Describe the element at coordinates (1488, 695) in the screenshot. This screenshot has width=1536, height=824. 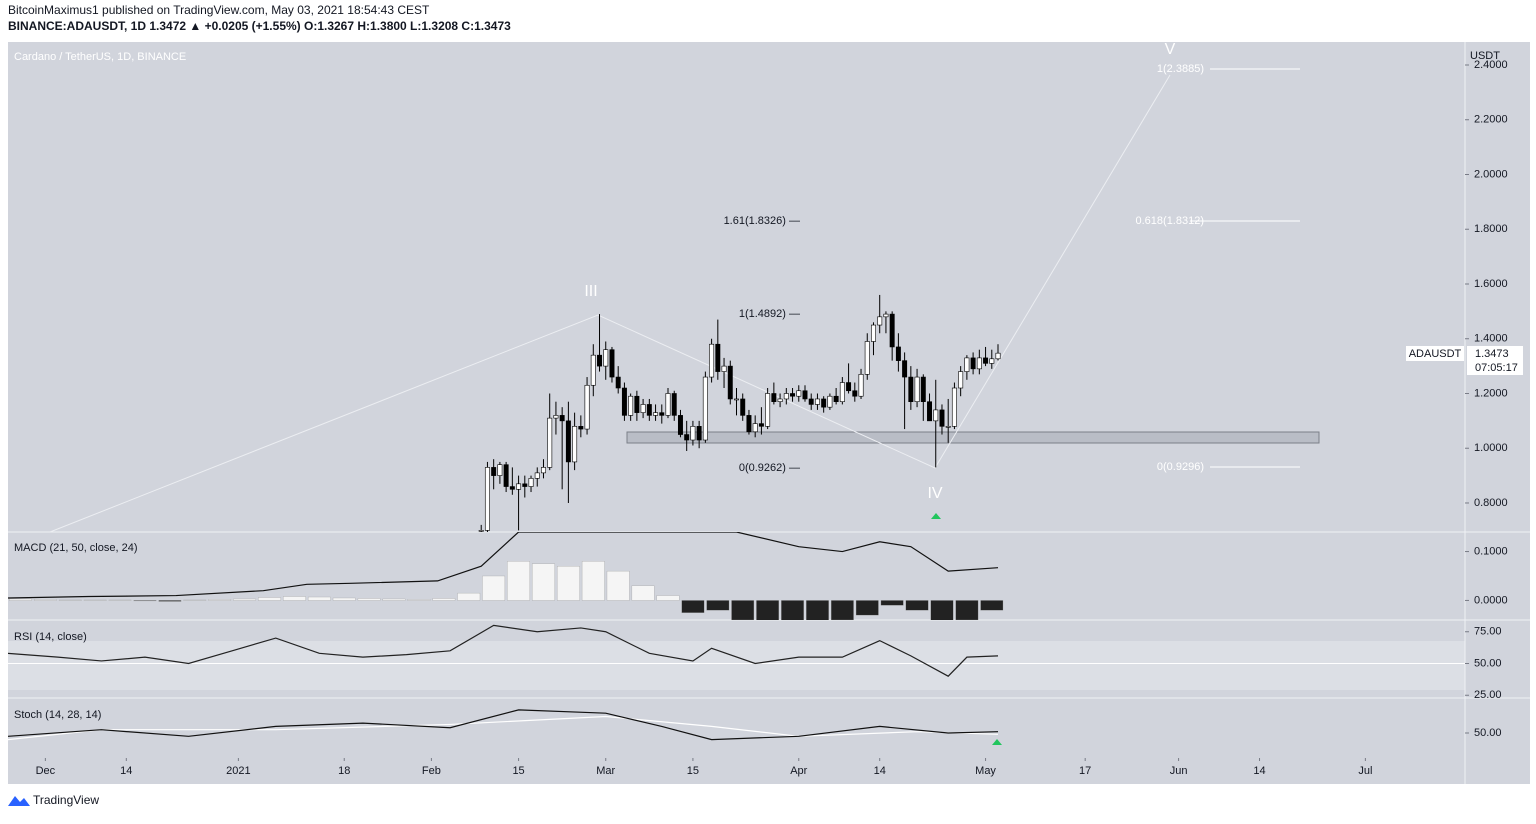
I see `y-tick-label: 25.00` at that location.